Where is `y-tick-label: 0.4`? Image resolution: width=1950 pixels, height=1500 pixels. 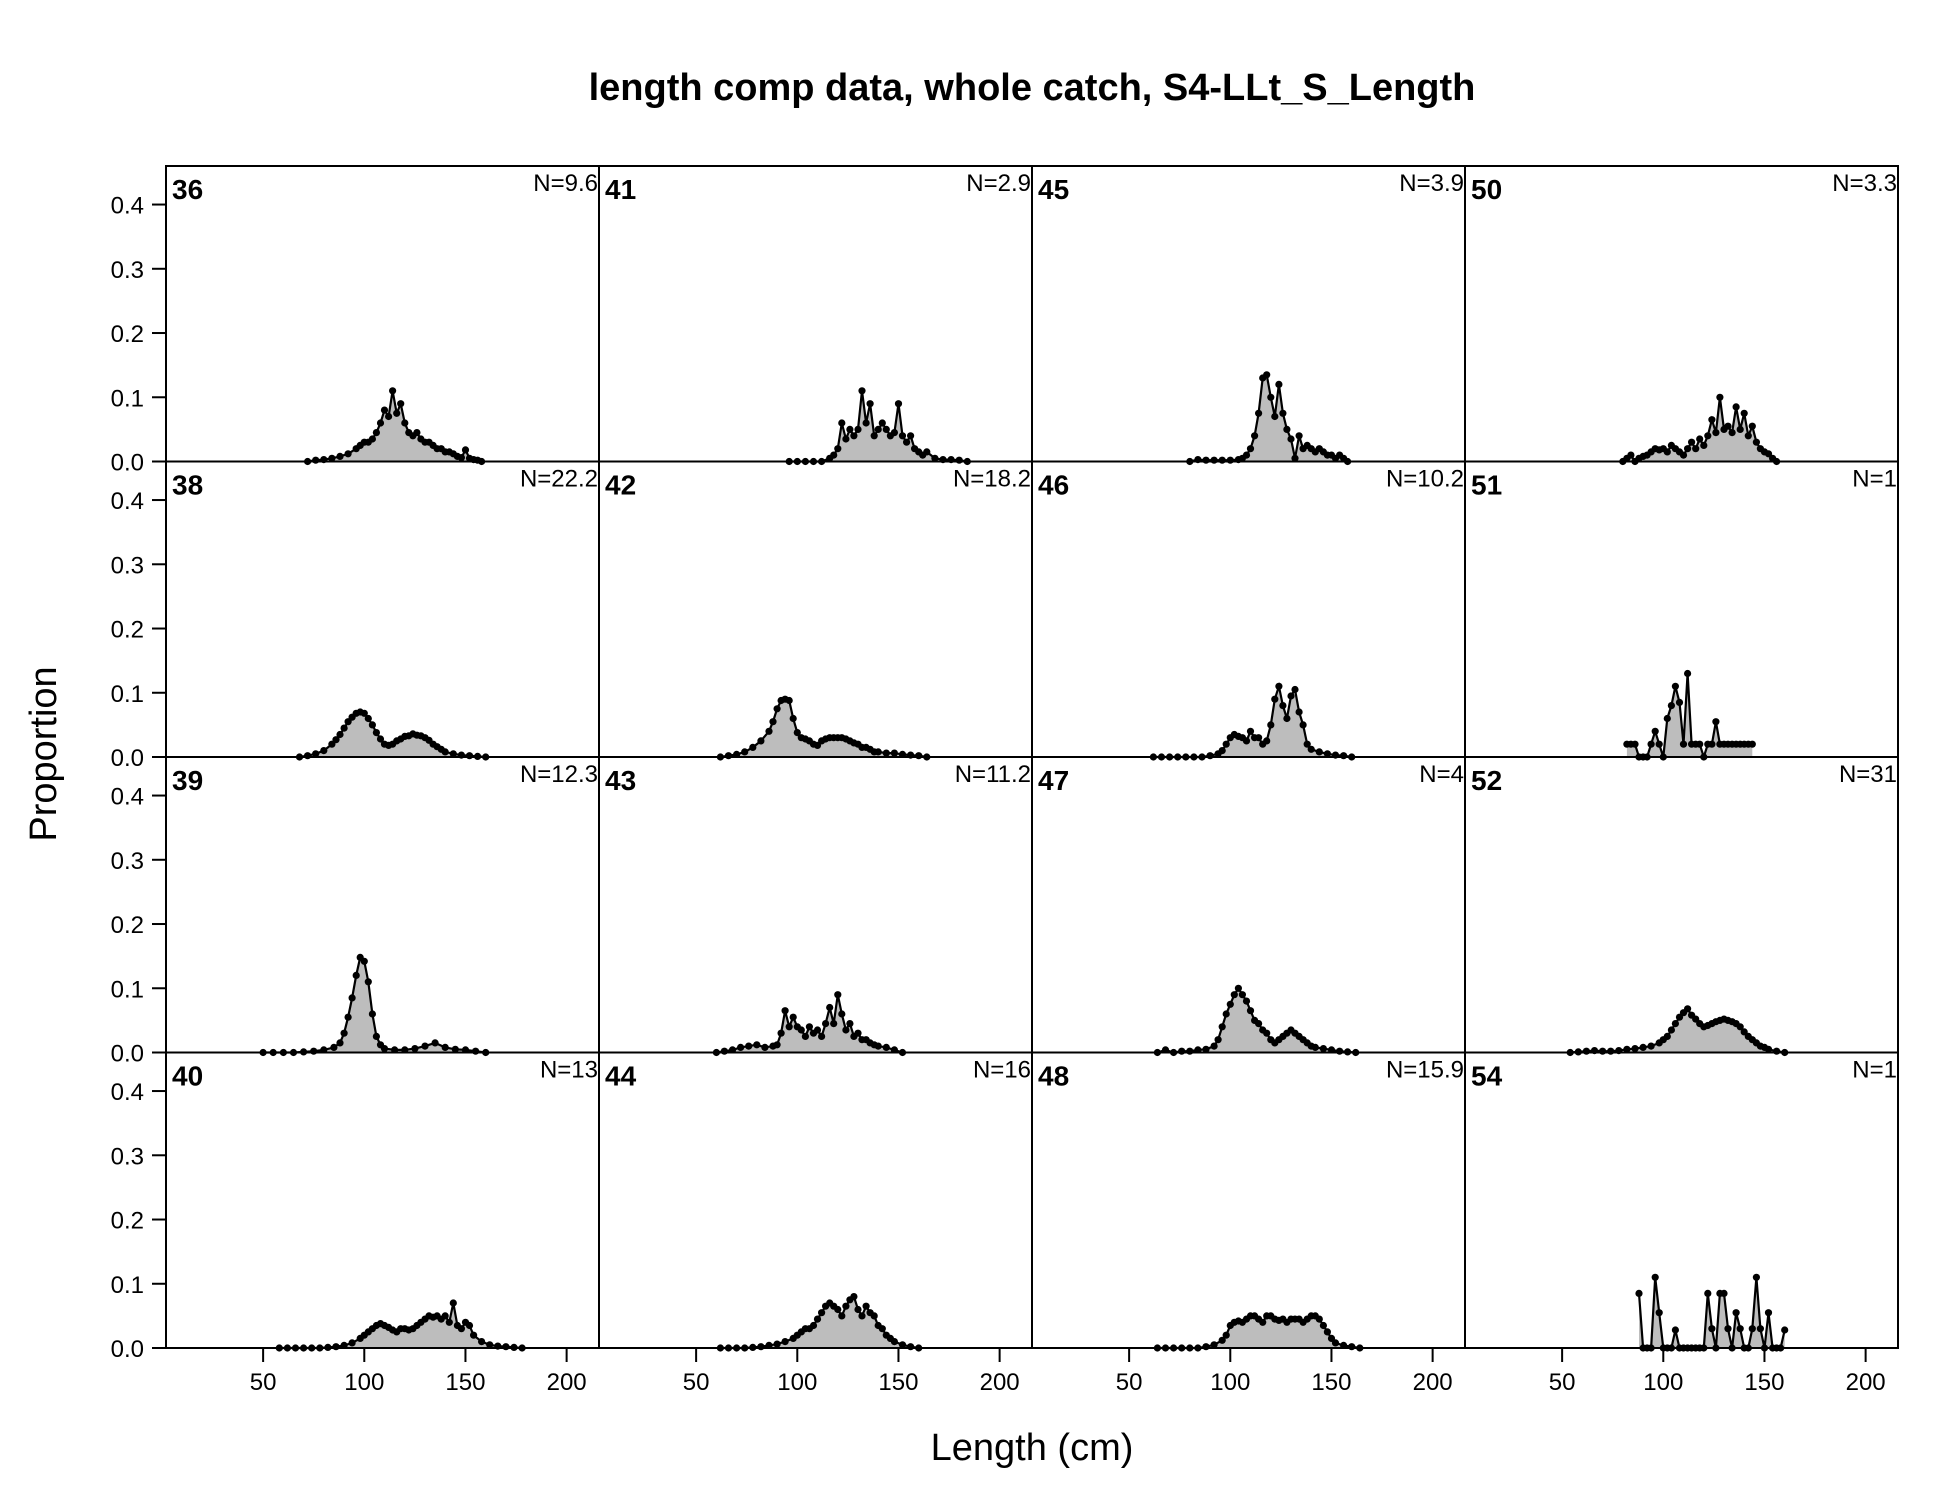
y-tick-label: 0.4 is located at coordinates (127, 797).